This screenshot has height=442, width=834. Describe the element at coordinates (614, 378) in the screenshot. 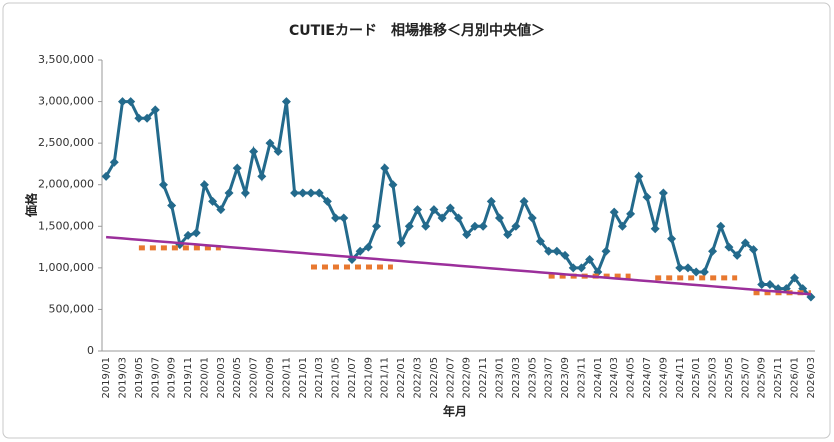

I see `x-tick-label: 2024/03` at that location.